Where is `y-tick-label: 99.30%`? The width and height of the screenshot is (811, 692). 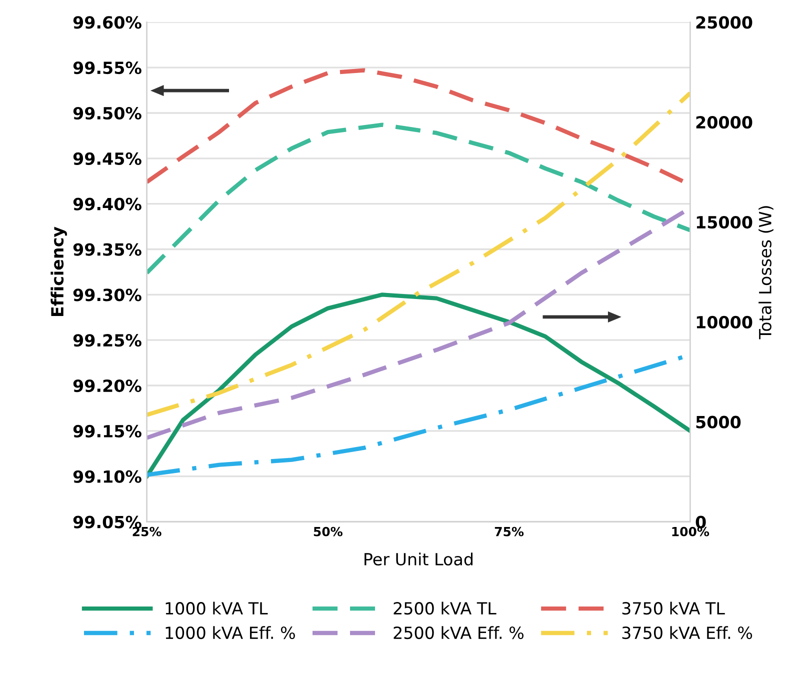 y-tick-label: 99.30% is located at coordinates (107, 295).